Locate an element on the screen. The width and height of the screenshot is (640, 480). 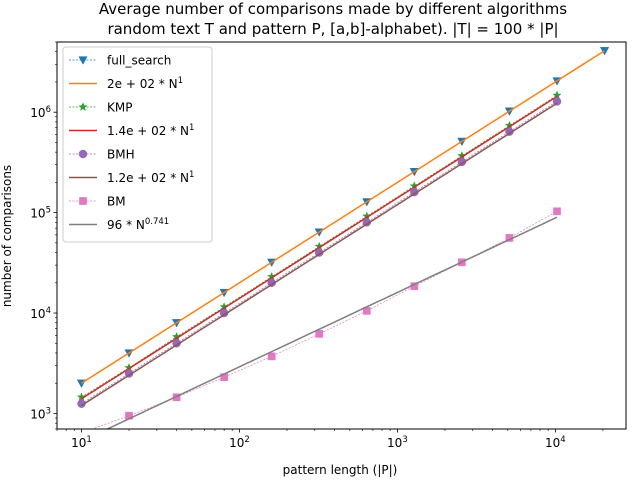
x-axis-label: pattern length (|P|) is located at coordinates (340, 470).